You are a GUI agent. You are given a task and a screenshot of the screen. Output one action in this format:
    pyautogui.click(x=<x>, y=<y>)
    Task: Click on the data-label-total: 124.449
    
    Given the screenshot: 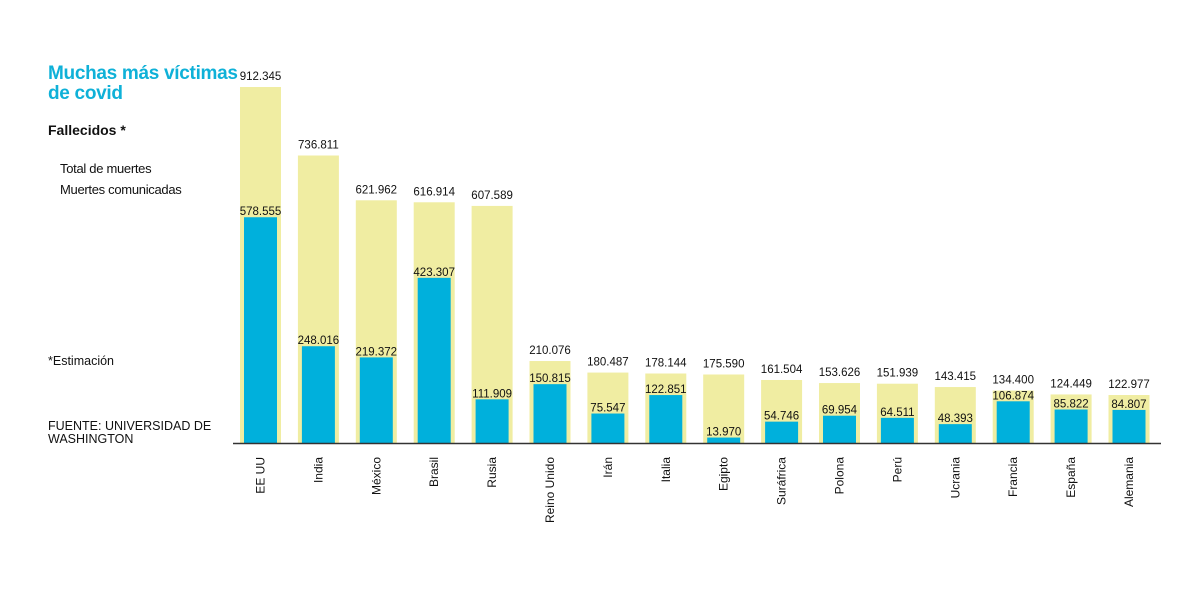 What is the action you would take?
    pyautogui.click(x=1071, y=384)
    